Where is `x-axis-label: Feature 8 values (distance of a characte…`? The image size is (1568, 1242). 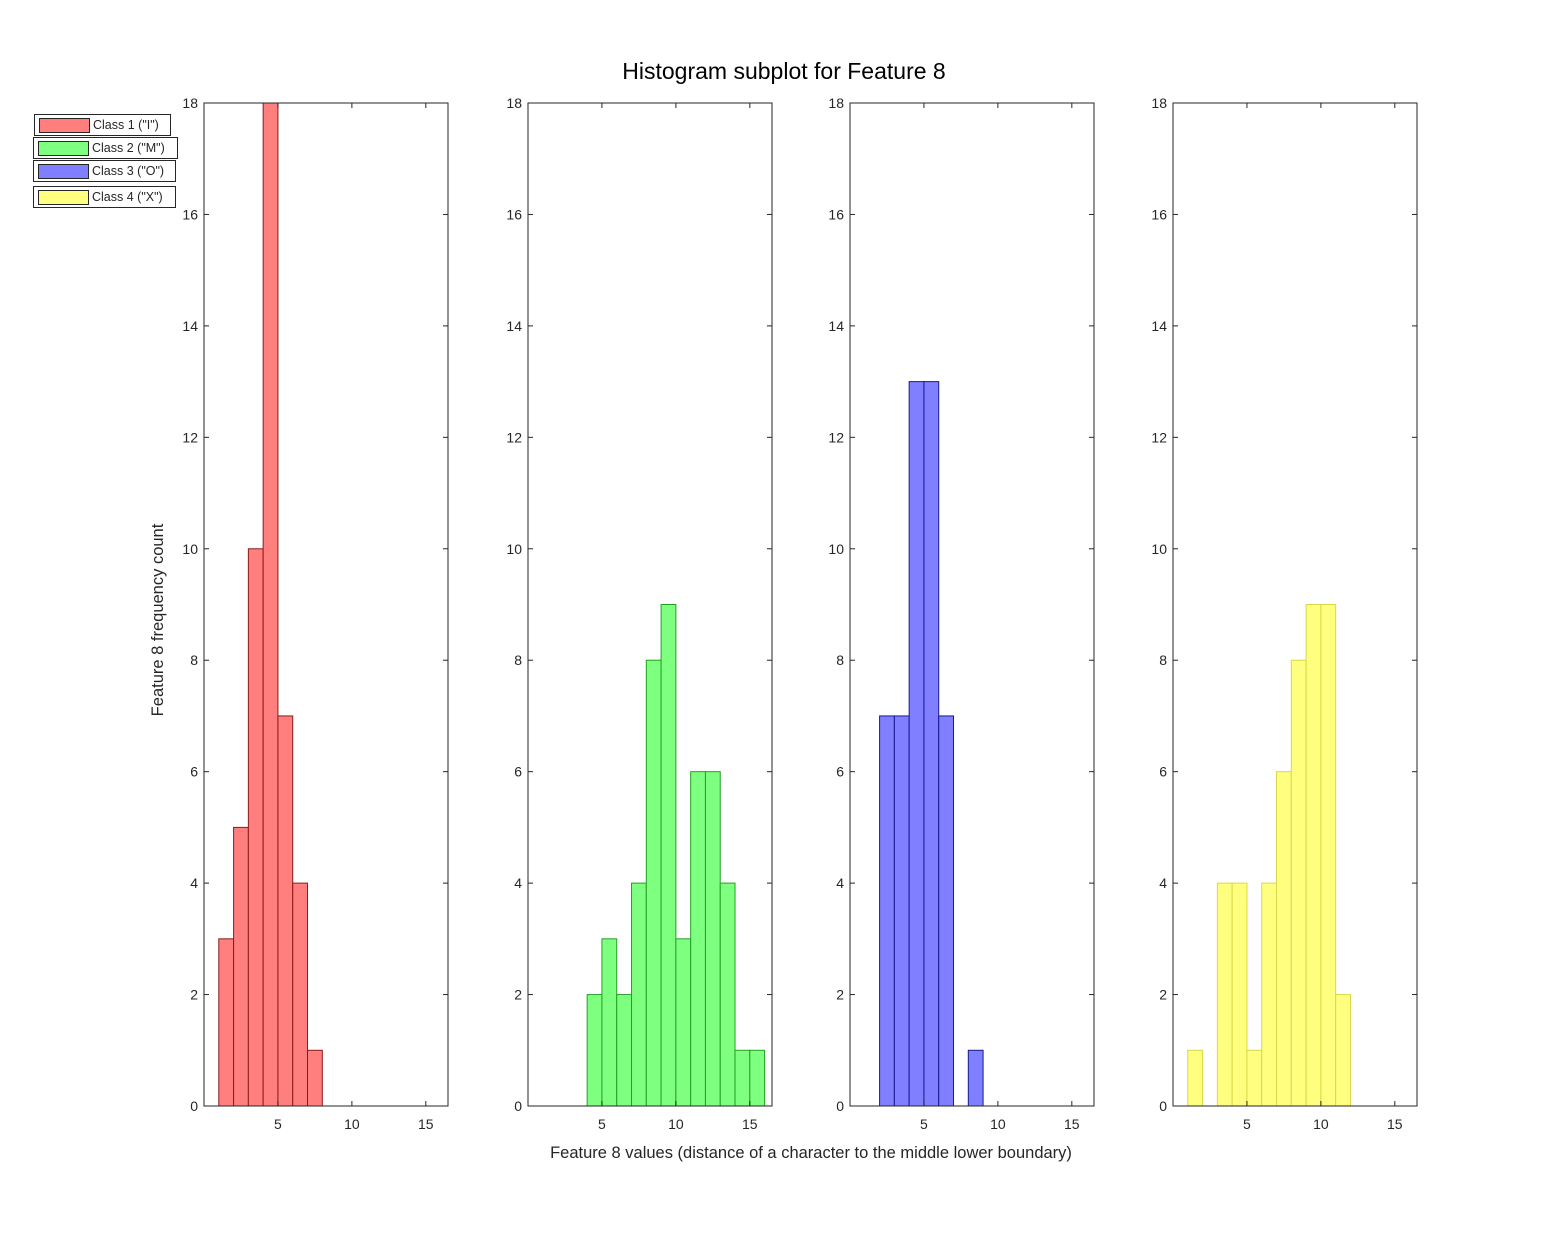
x-axis-label: Feature 8 values (distance of a characte… is located at coordinates (811, 1153).